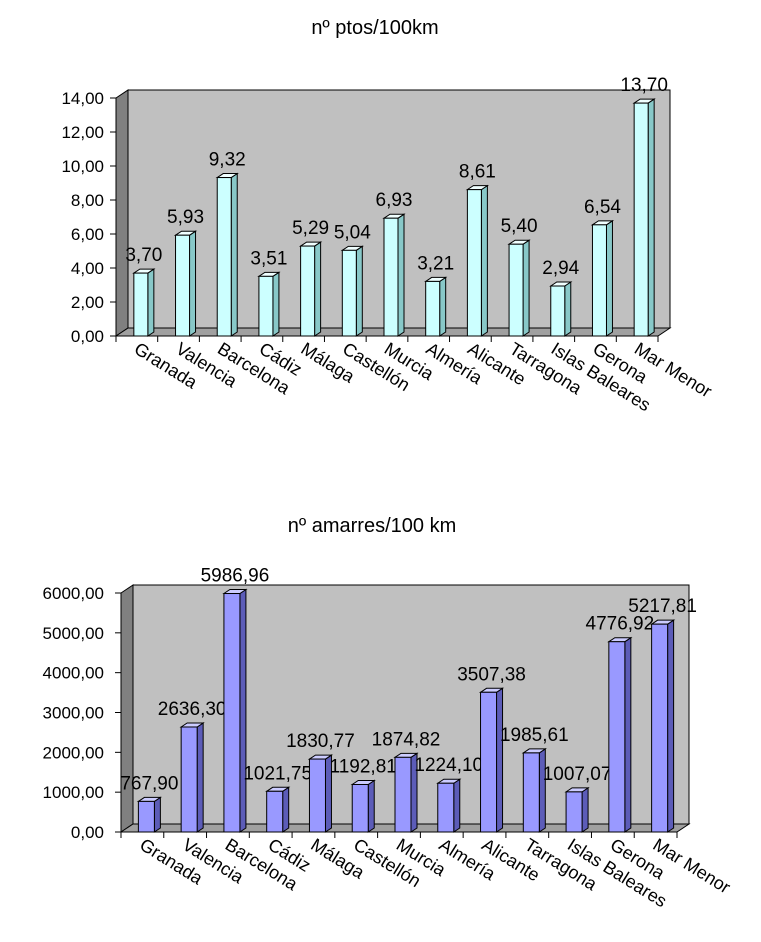 This screenshot has height=942, width=761. I want to click on chart2-bar-cadiz-side, so click(286, 809).